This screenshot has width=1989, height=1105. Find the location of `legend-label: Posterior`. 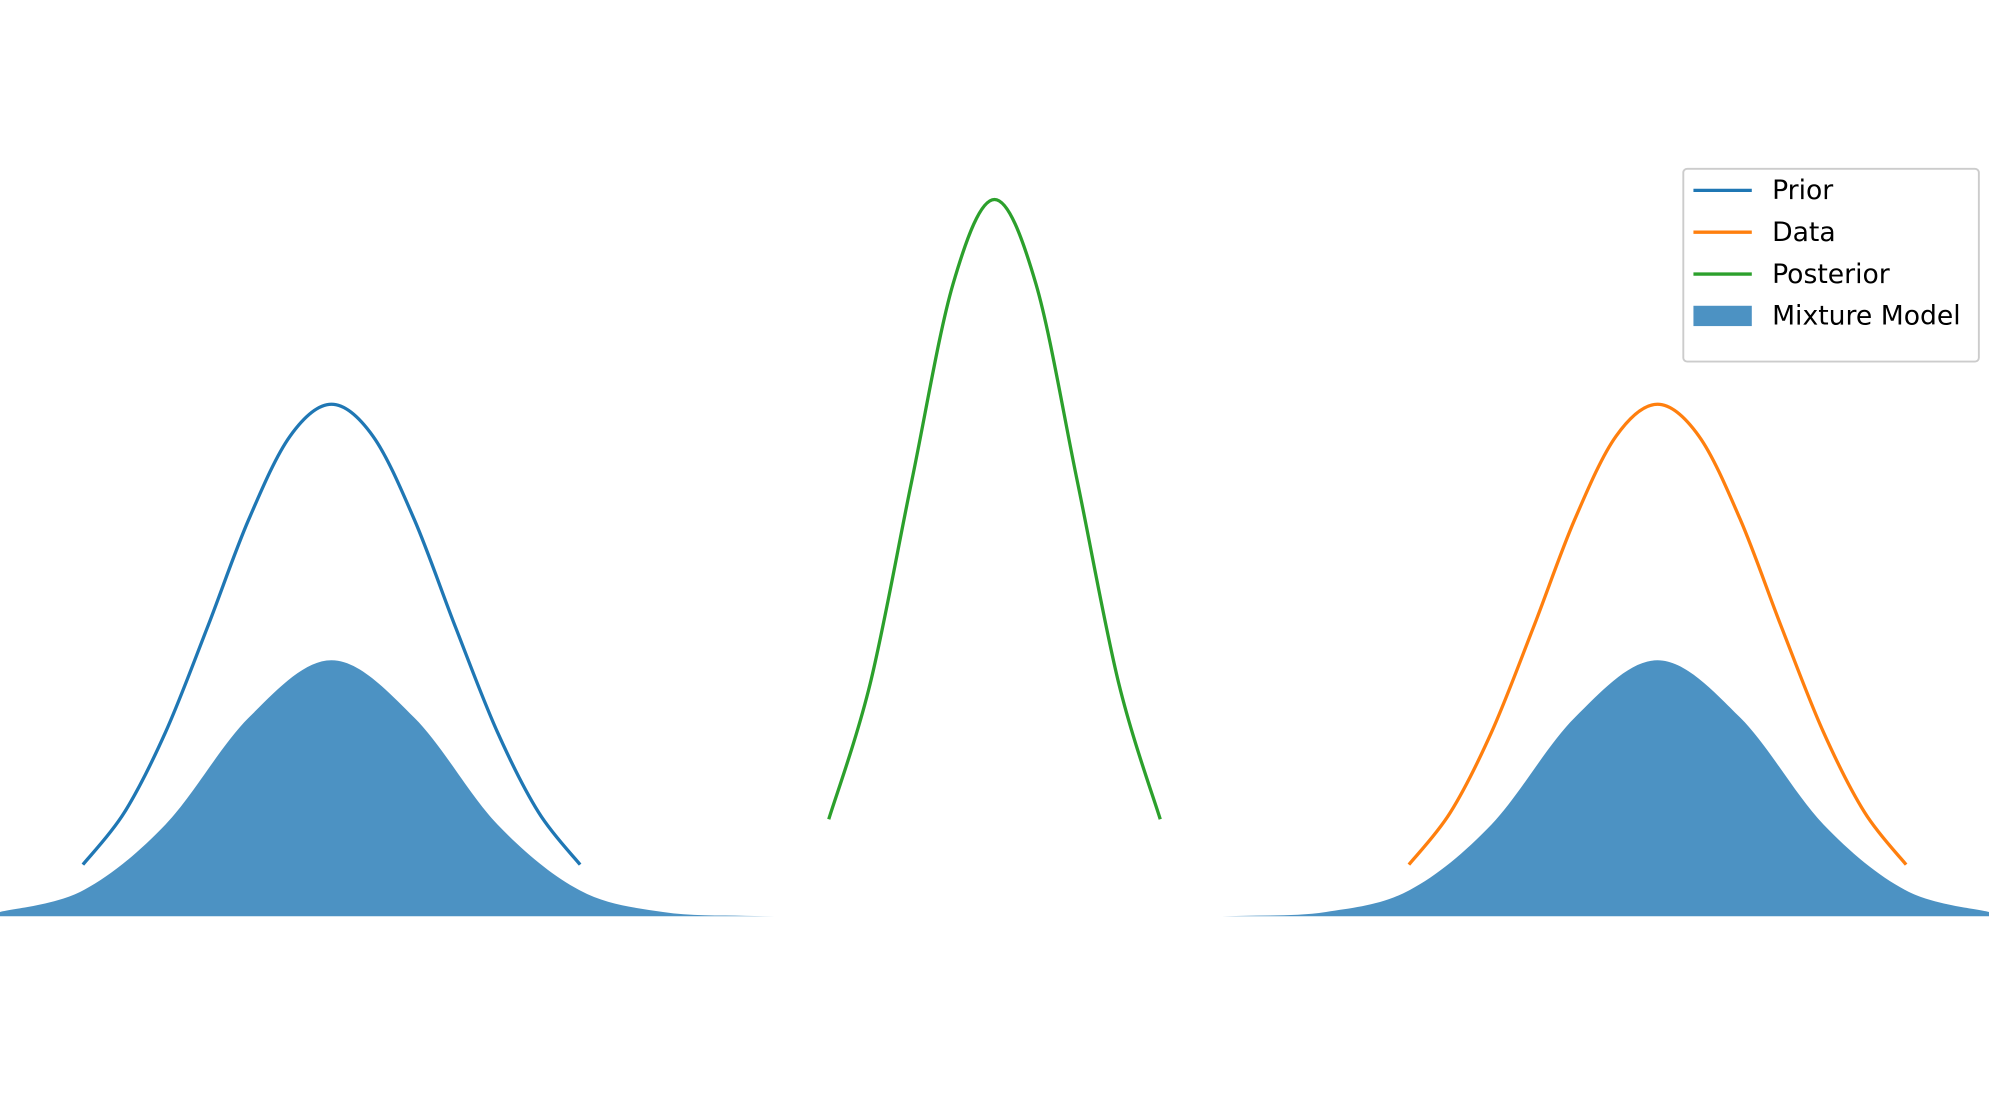

legend-label: Posterior is located at coordinates (1831, 274).